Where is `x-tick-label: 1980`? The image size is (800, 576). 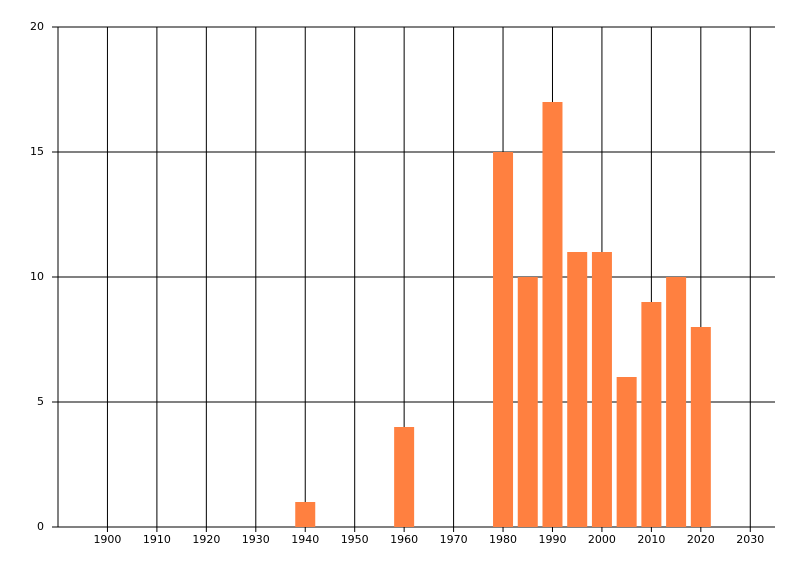
x-tick-label: 1980 is located at coordinates (503, 539).